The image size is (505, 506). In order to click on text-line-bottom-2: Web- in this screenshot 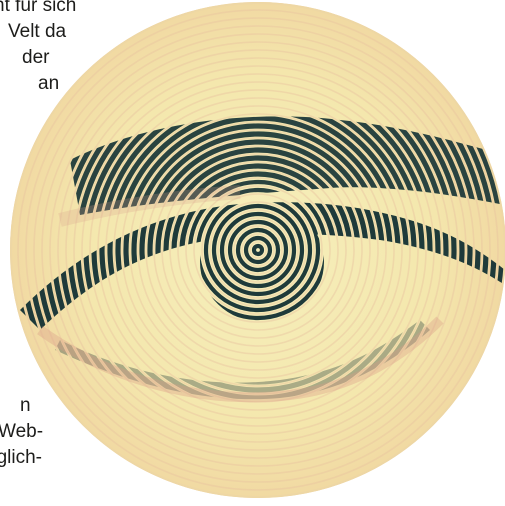, I will do `click(22, 431)`.